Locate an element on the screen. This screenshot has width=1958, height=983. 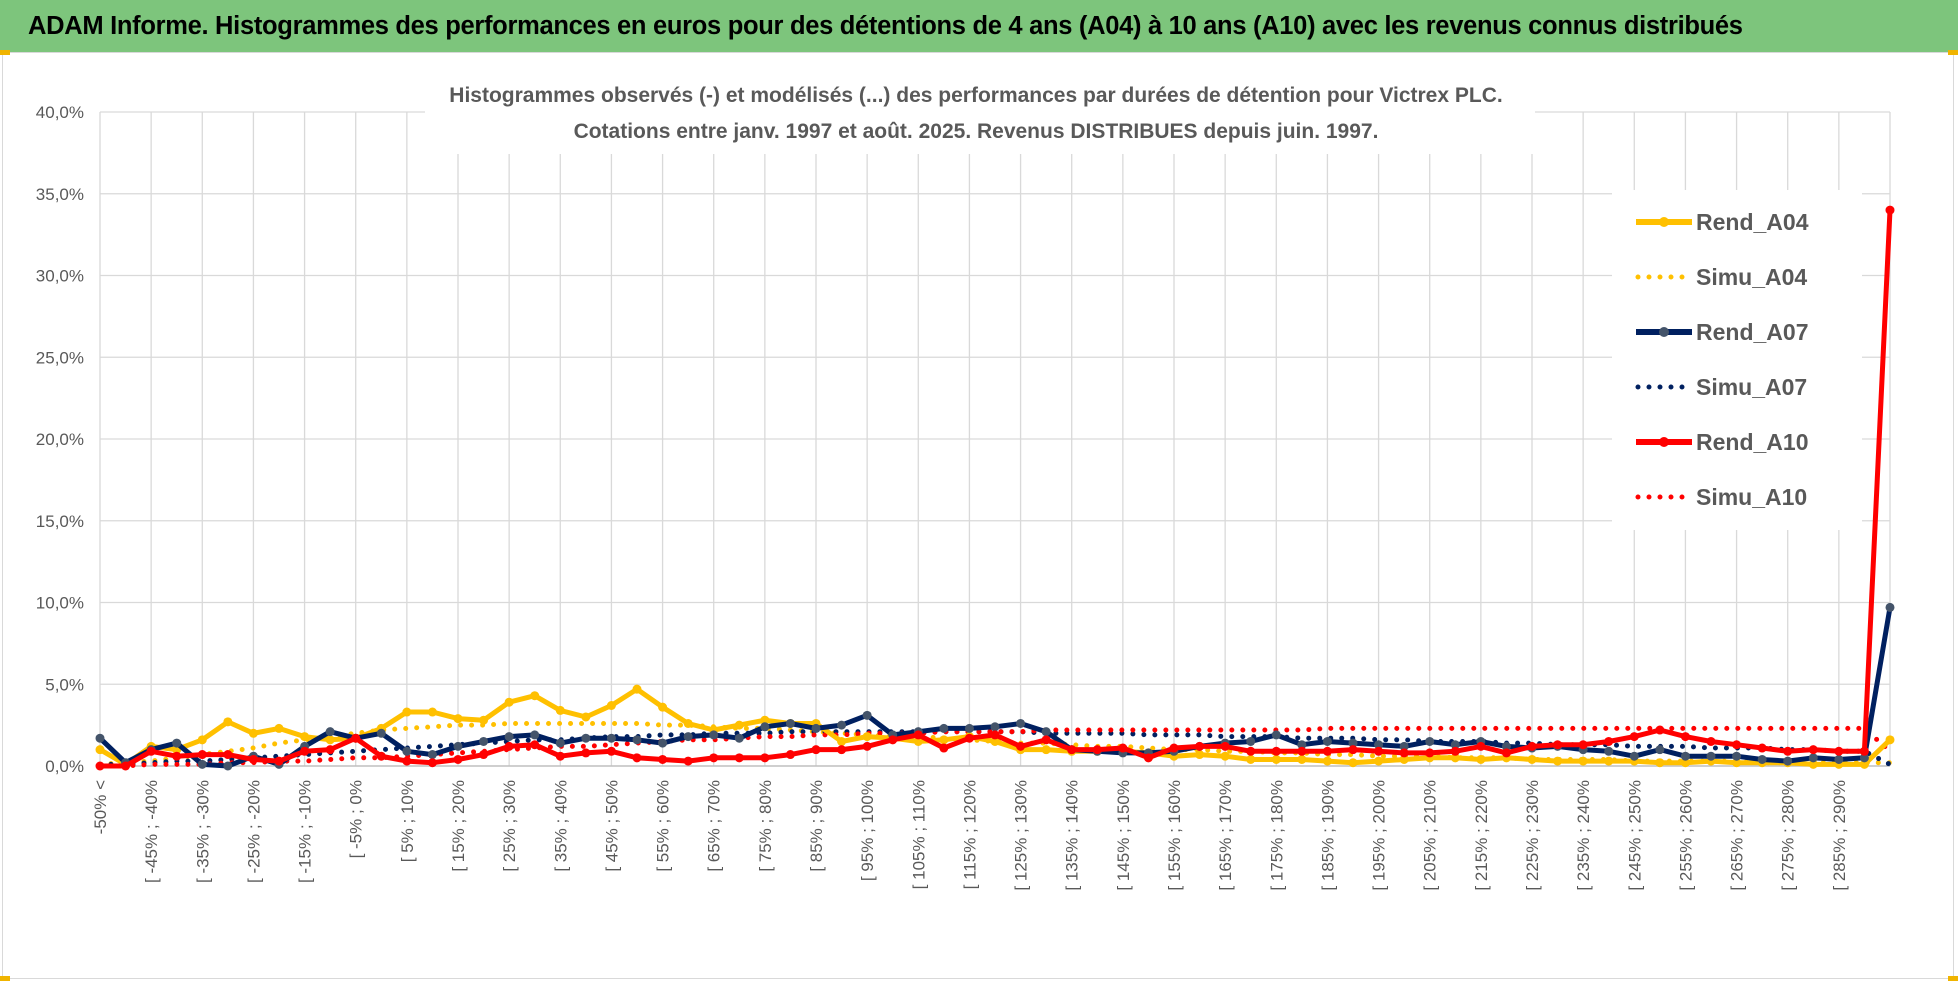
x-tick-label: [ 255% ; 260% is located at coordinates (1685, 835).